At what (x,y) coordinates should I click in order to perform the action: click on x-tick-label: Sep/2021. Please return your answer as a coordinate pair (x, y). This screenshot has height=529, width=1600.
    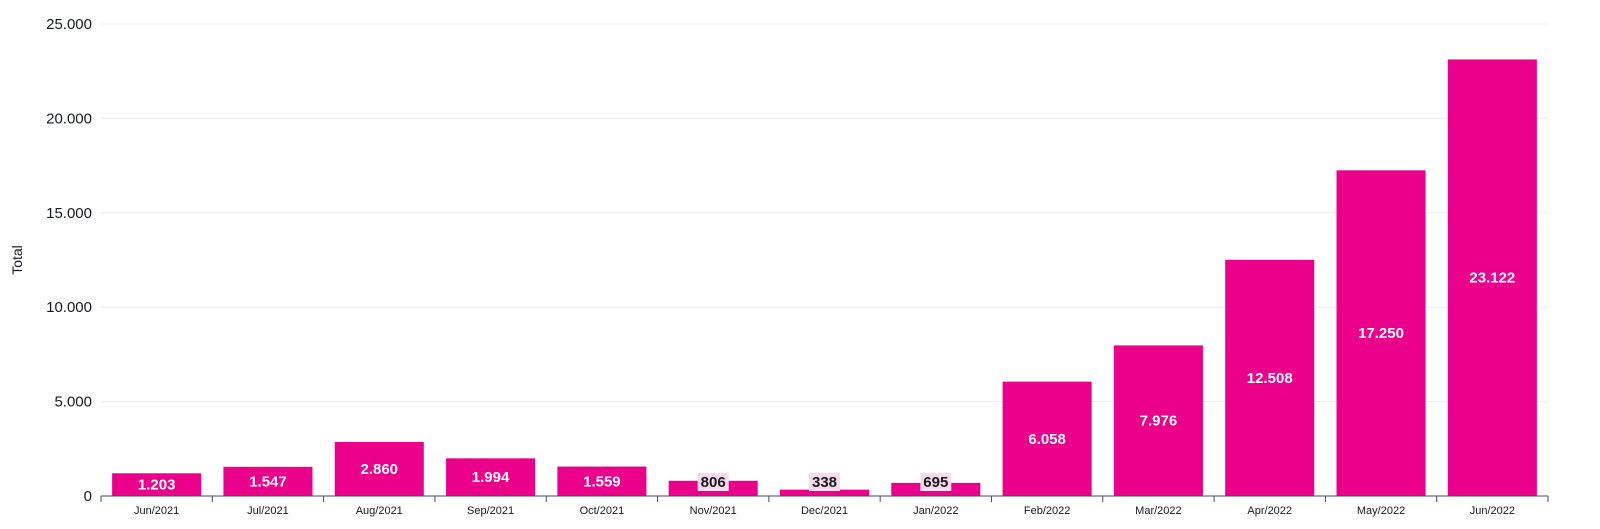
    Looking at the image, I should click on (490, 511).